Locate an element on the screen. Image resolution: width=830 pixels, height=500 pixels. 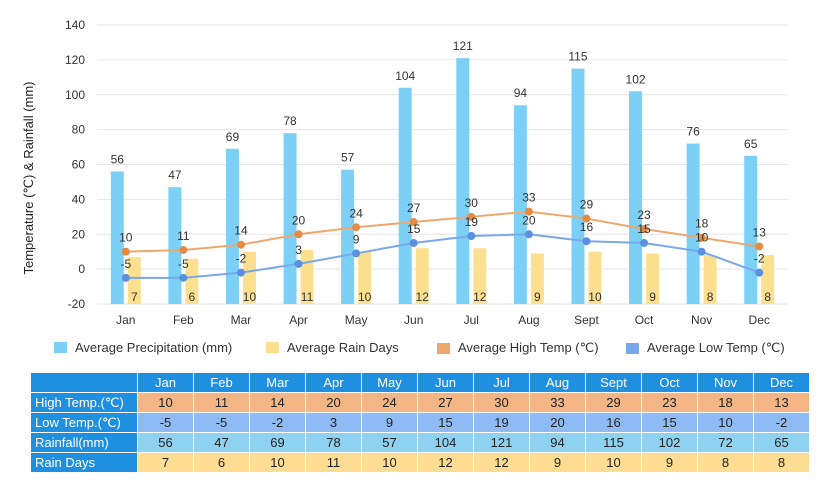
table-cell: 102 is located at coordinates (669, 442).